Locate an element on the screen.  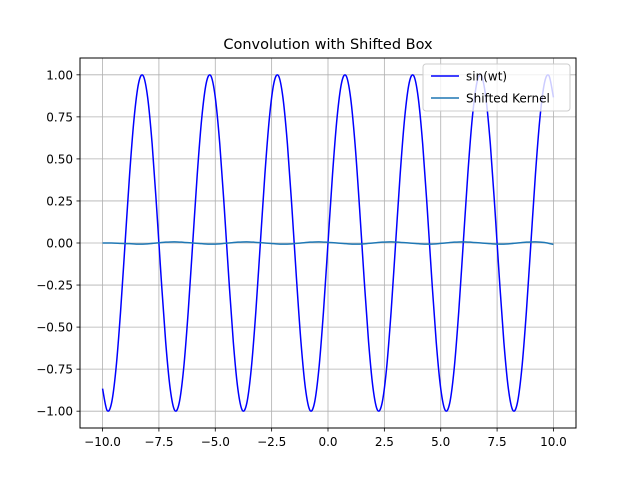
y-tick-label: 0.00 is located at coordinates (59, 244).